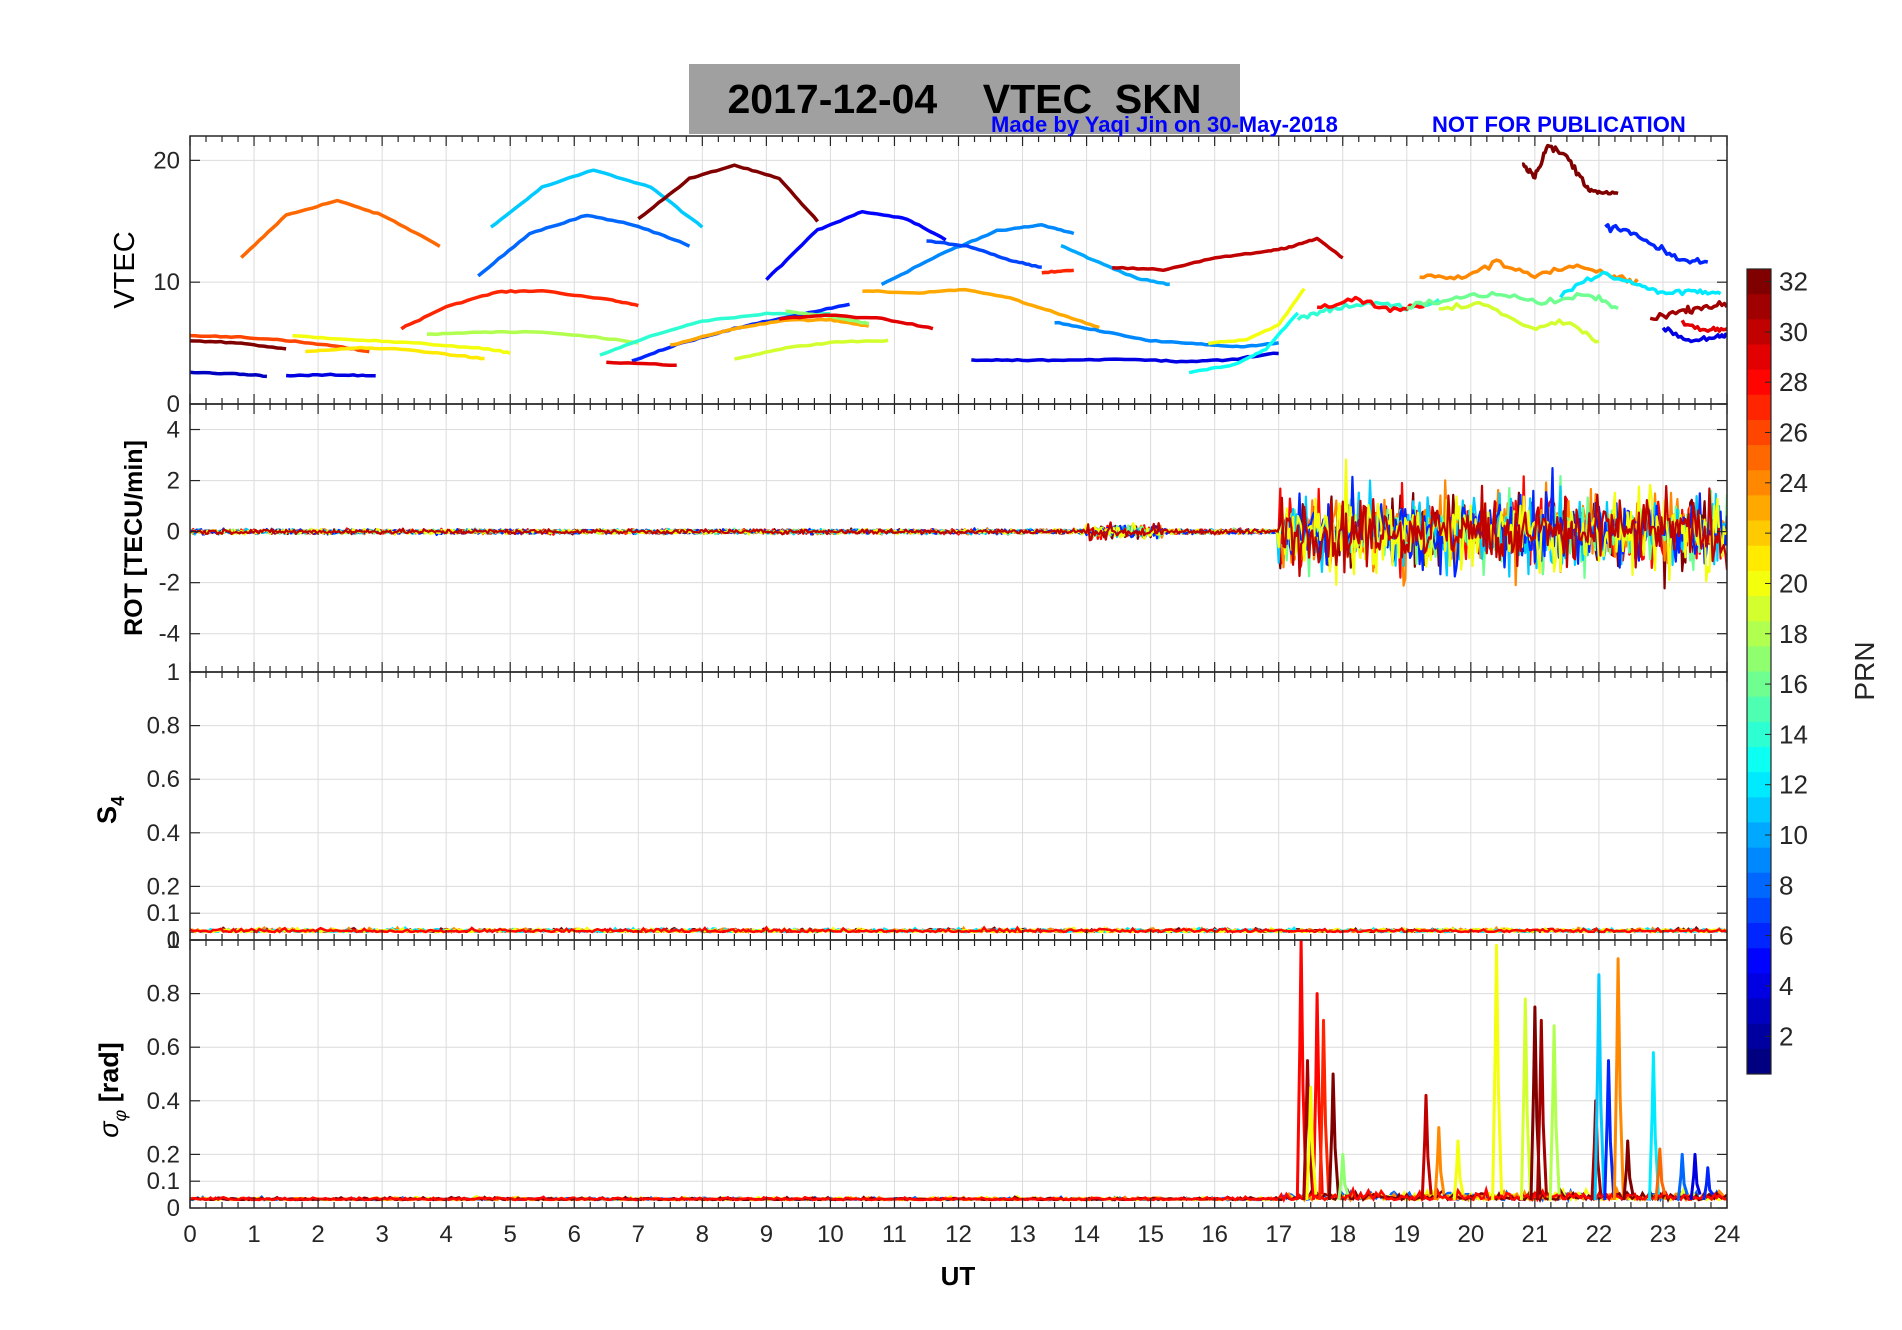 The image size is (1902, 1330). I want to click on colorbar-tick-label: 32, so click(1793, 282).